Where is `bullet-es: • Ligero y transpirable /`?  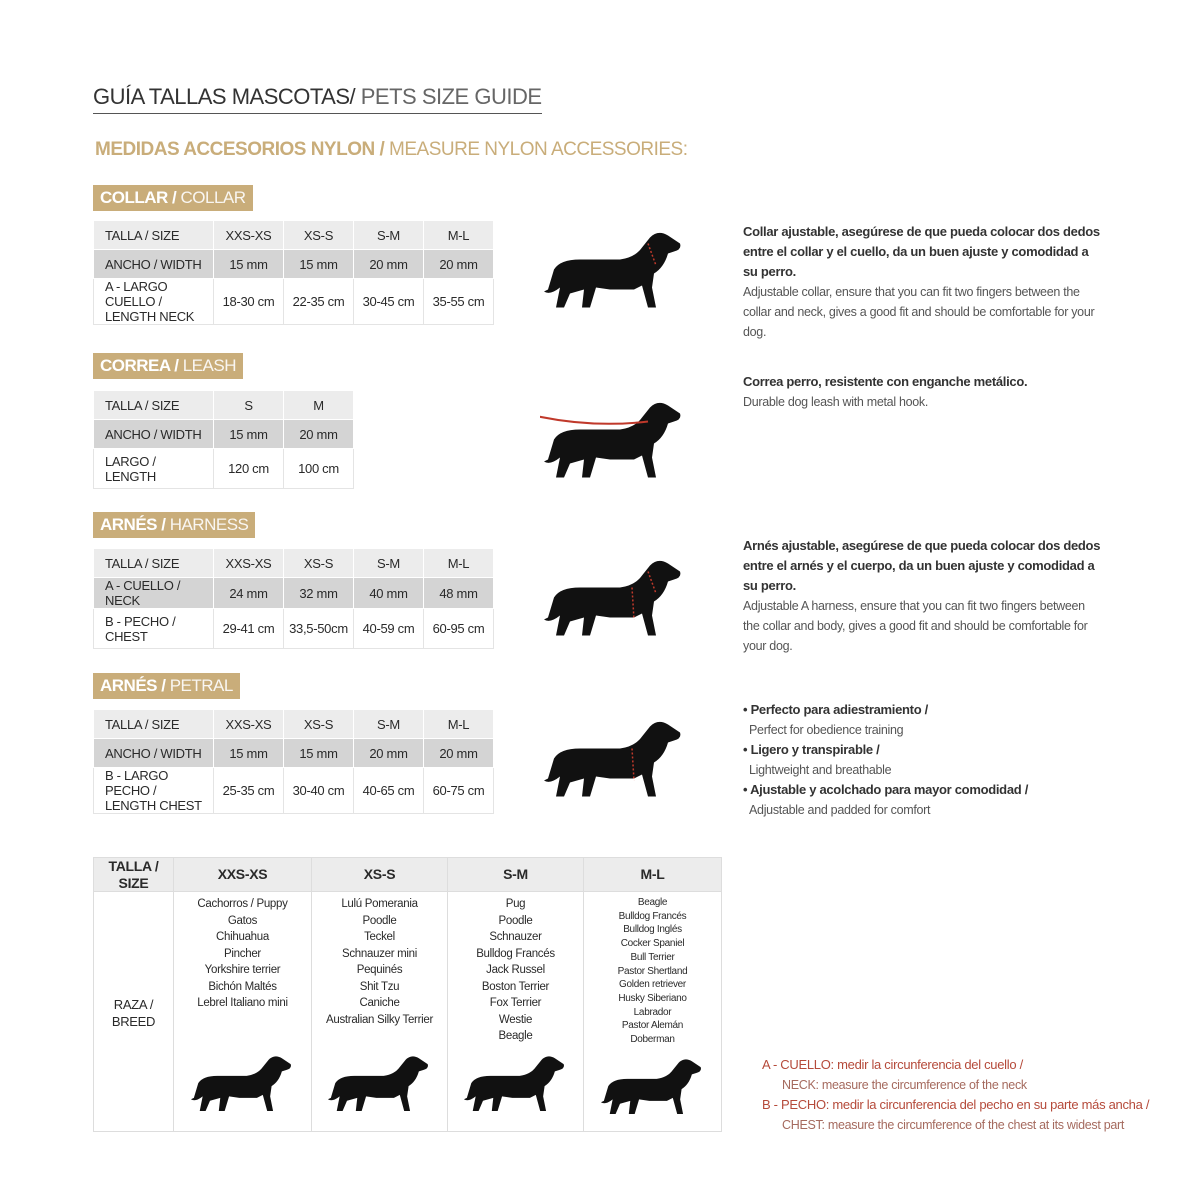 bullet-es: • Ligero y transpirable / is located at coordinates (811, 749).